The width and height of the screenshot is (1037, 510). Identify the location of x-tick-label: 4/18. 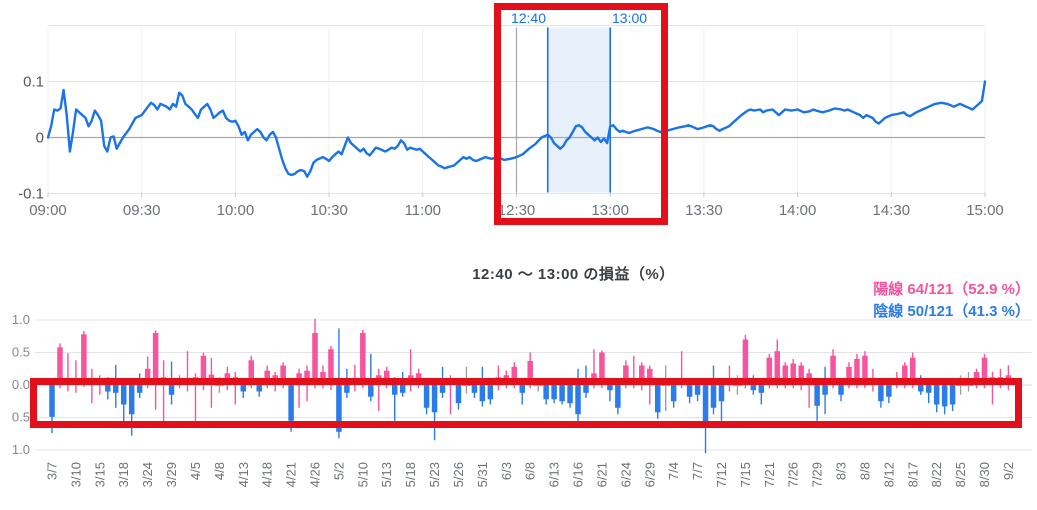
(267, 474).